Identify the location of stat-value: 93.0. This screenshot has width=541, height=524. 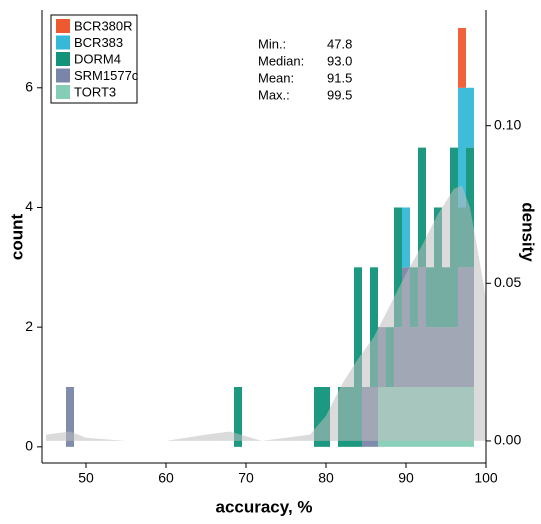
(339, 60).